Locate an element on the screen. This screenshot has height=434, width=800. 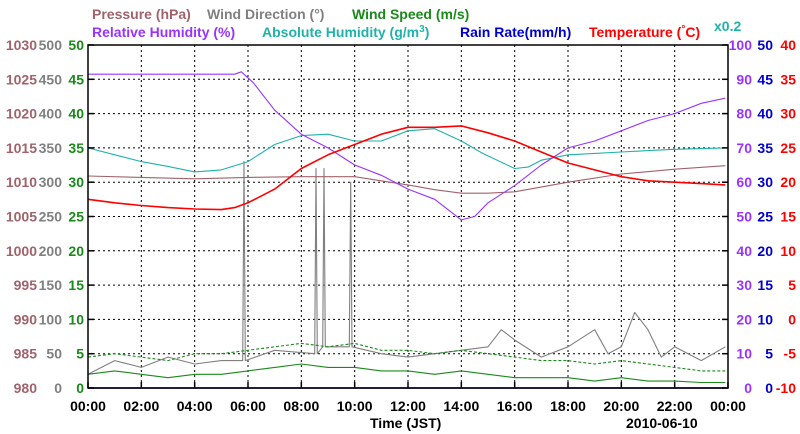
series-line-pressure is located at coordinates (406, 179).